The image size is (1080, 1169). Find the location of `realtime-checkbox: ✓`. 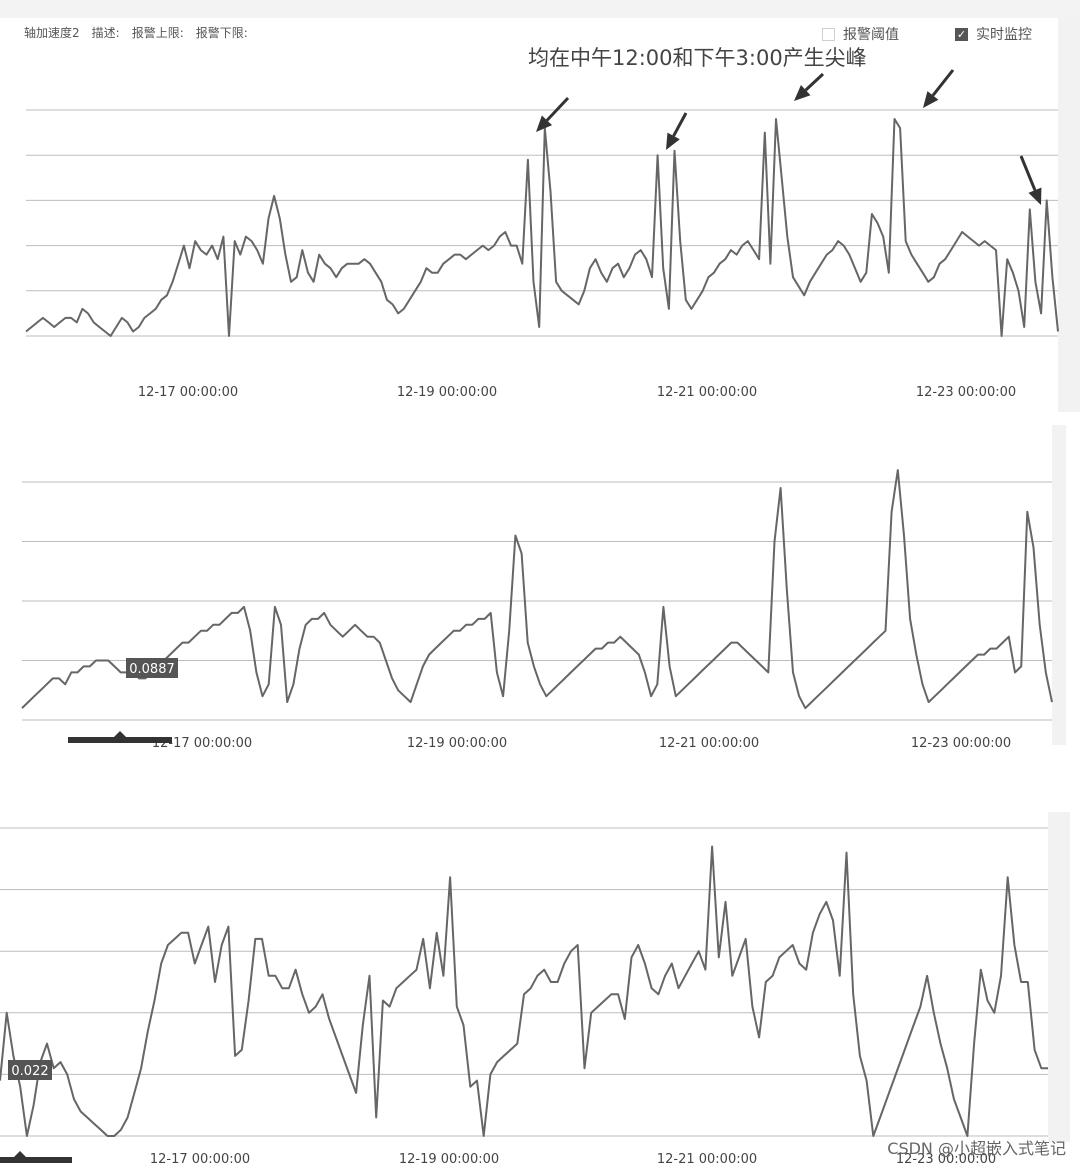

realtime-checkbox: ✓ is located at coordinates (961, 34).